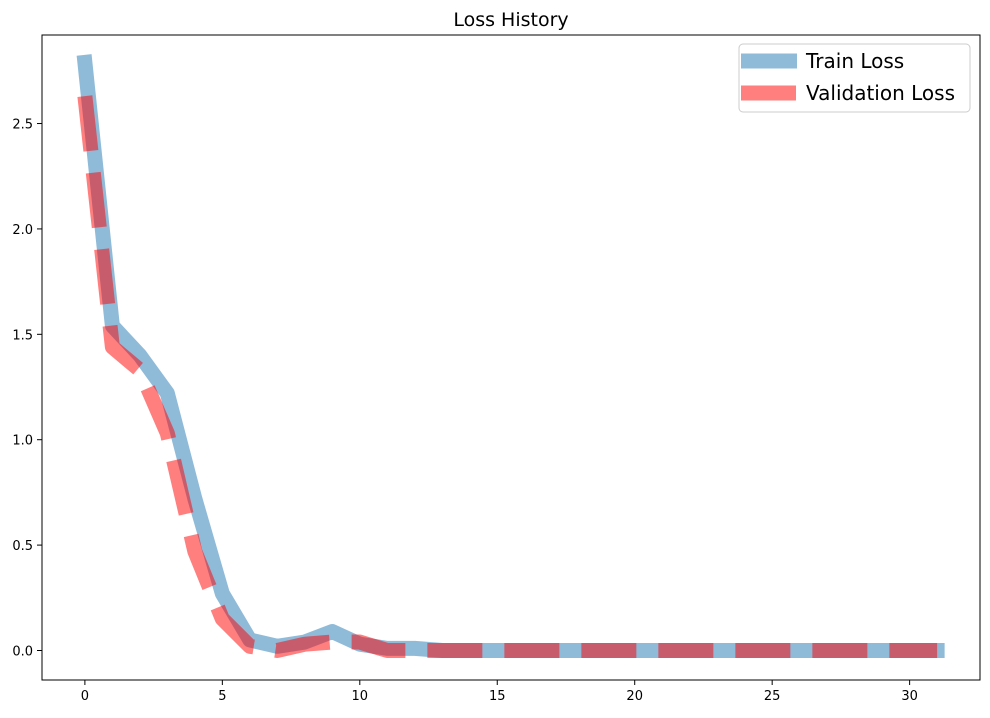 The width and height of the screenshot is (990, 718). Describe the element at coordinates (909, 696) in the screenshot. I see `x-tick-label: 30` at that location.